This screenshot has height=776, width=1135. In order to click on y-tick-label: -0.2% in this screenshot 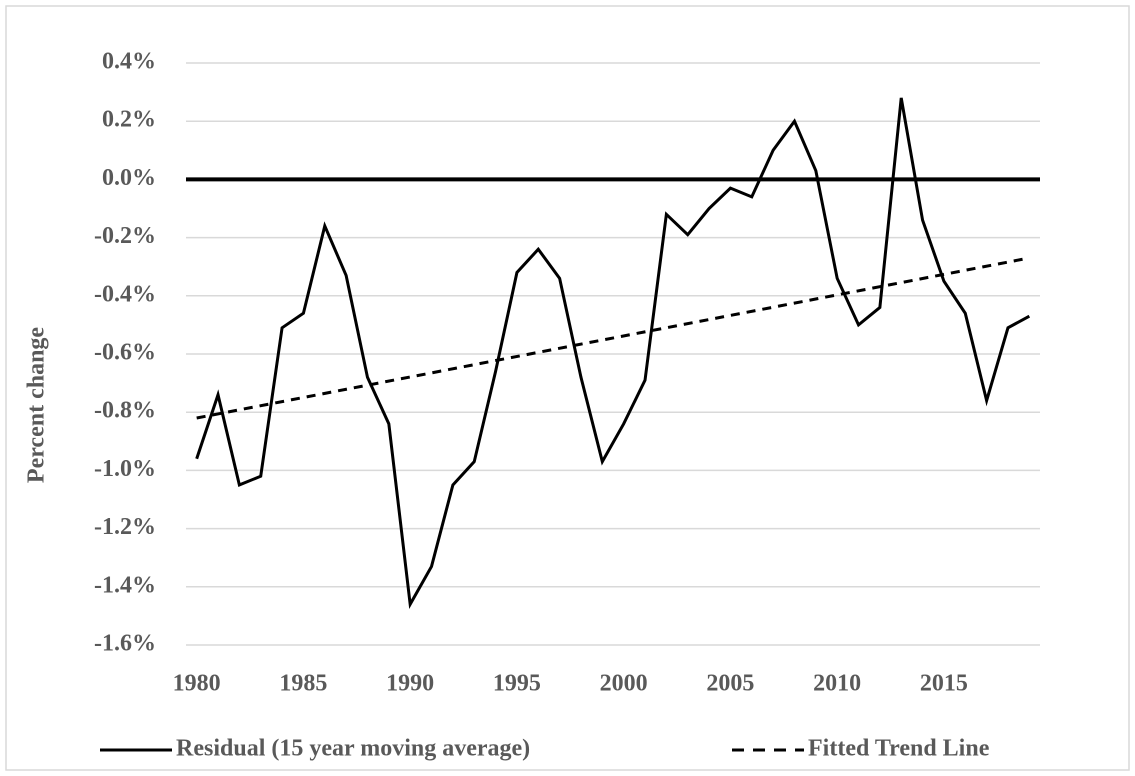, I will do `click(125, 236)`.